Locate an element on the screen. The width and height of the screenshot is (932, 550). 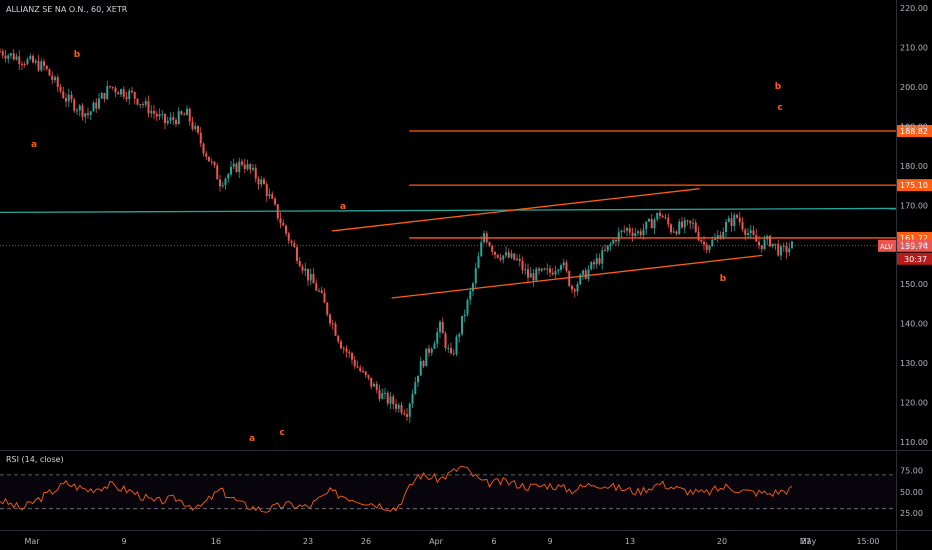
teal-trendline is located at coordinates (448, 210).